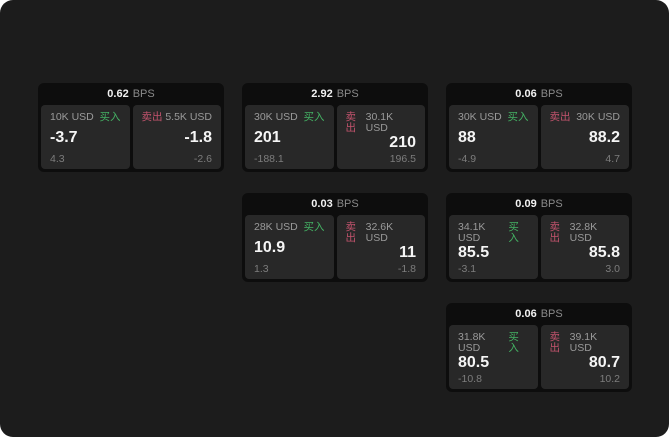 The width and height of the screenshot is (669, 437). Describe the element at coordinates (118, 94) in the screenshot. I see `bps-value: 0.62` at that location.